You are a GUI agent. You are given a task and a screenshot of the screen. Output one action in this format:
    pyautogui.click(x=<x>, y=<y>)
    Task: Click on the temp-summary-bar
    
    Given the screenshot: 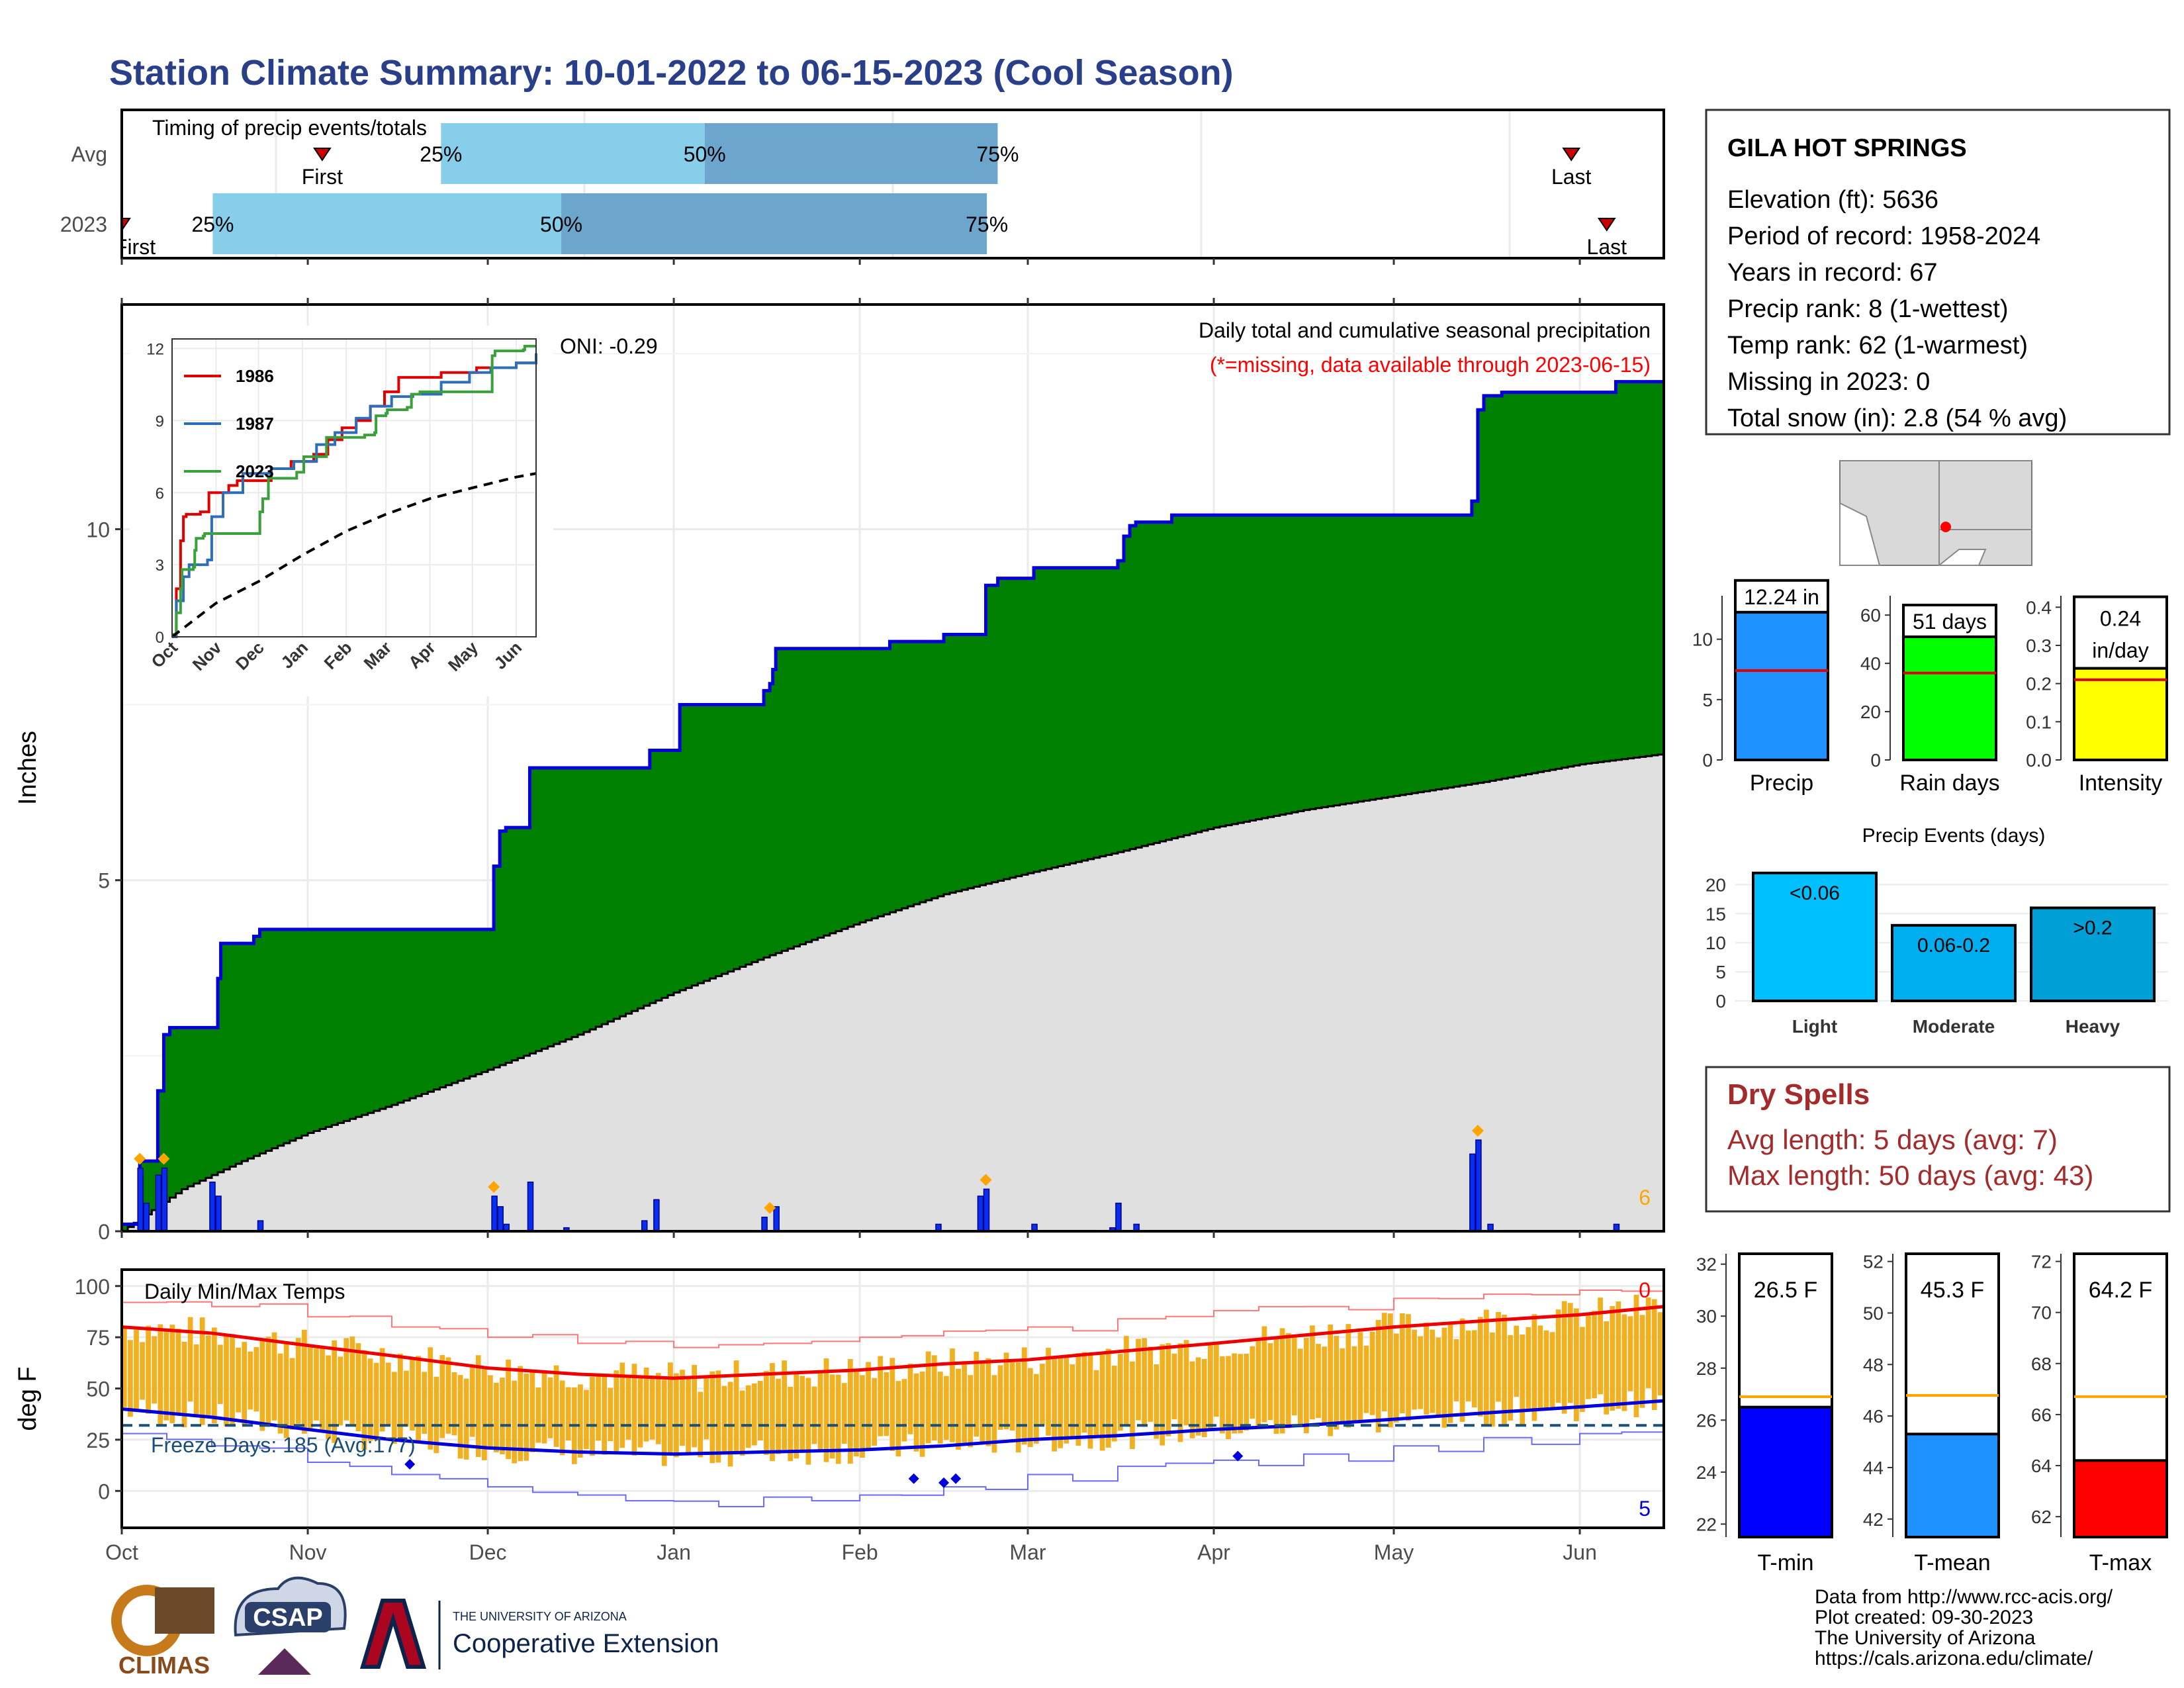 What is the action you would take?
    pyautogui.click(x=2120, y=1498)
    